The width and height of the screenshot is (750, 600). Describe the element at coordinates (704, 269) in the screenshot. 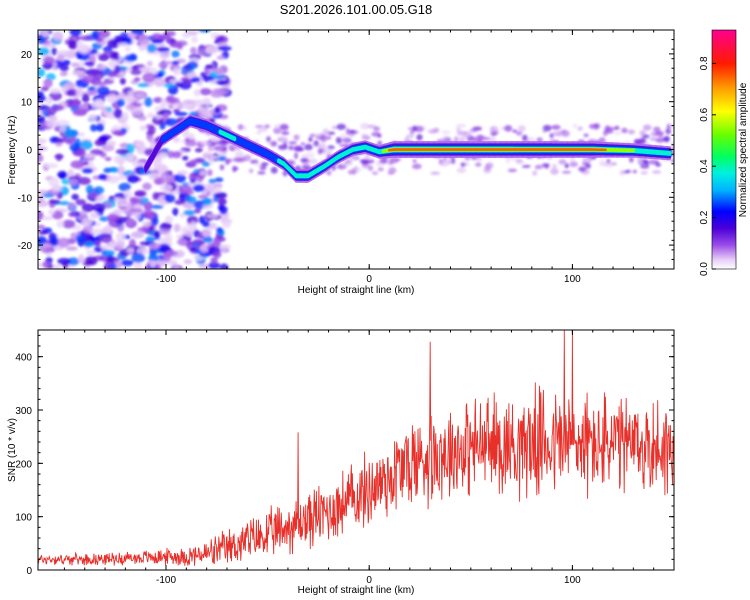

I see `colorbar-tick-label: 0.0` at that location.